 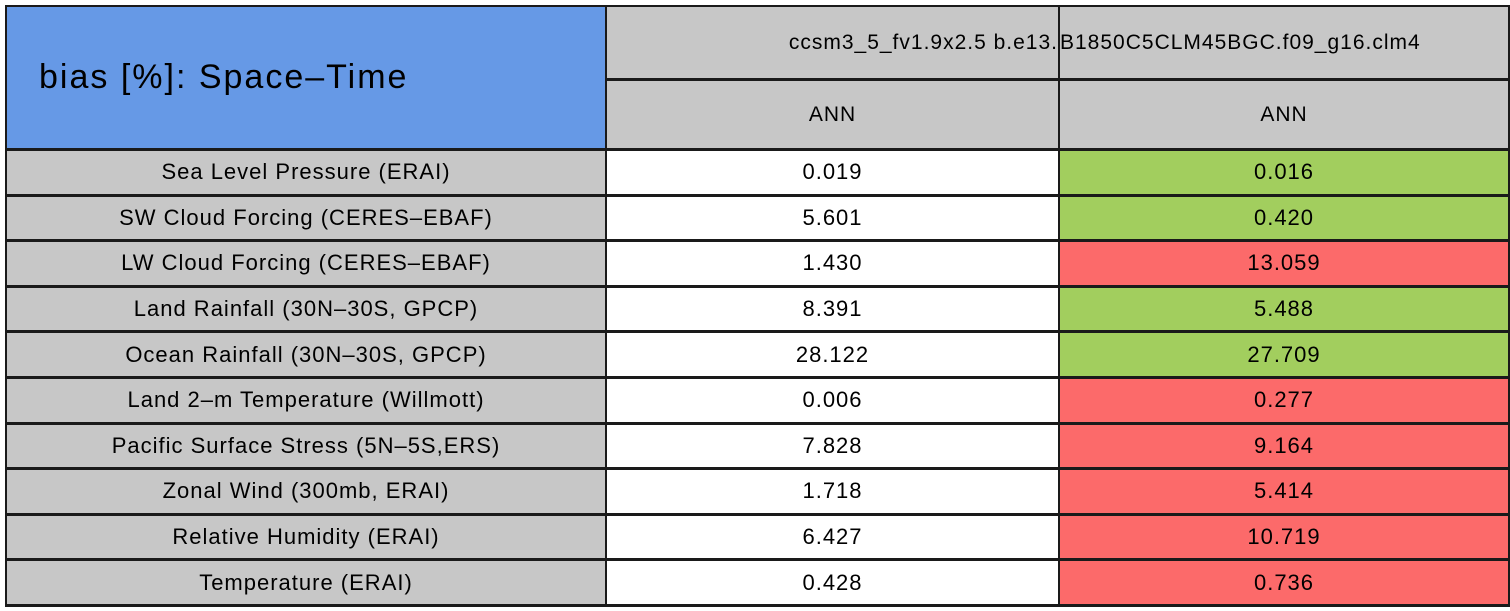 What do you see at coordinates (833, 265) in the screenshot?
I see `bias-value-cell: 1.430` at bounding box center [833, 265].